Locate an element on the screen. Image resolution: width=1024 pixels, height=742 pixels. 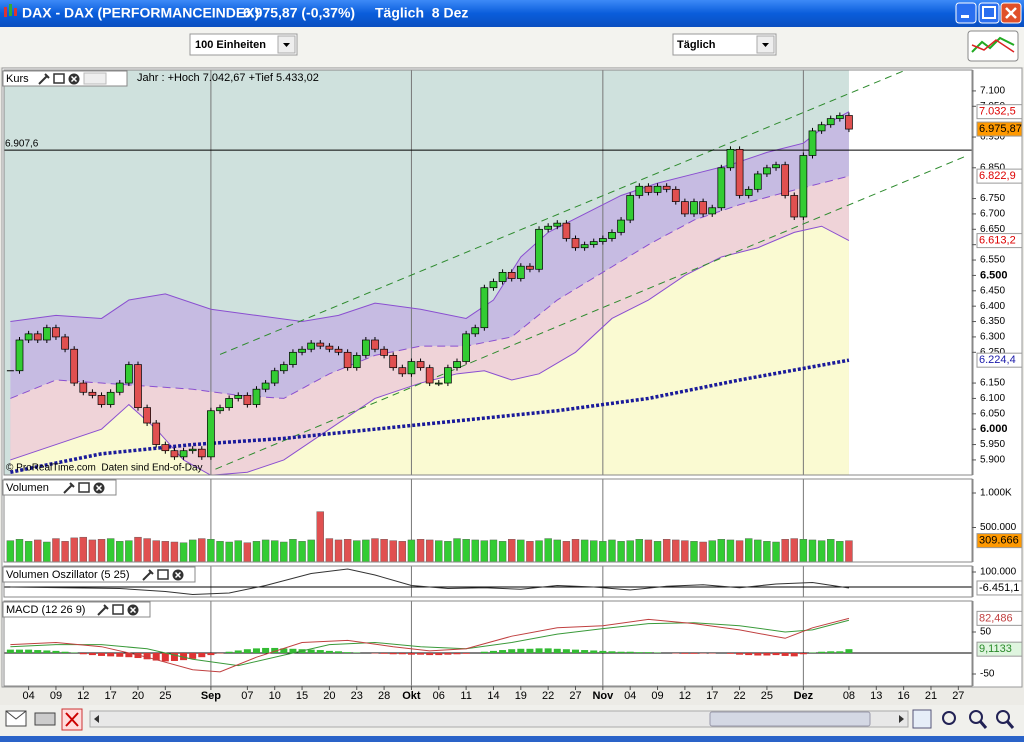
y-tick-label: 6.300 is located at coordinates (992, 337).